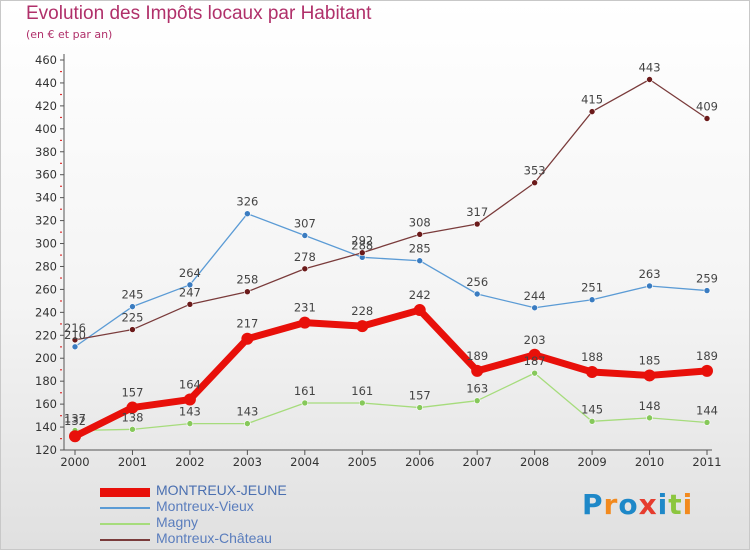 Image resolution: width=750 pixels, height=550 pixels. What do you see at coordinates (46, 175) in the screenshot?
I see `y-tick-label: 360` at bounding box center [46, 175].